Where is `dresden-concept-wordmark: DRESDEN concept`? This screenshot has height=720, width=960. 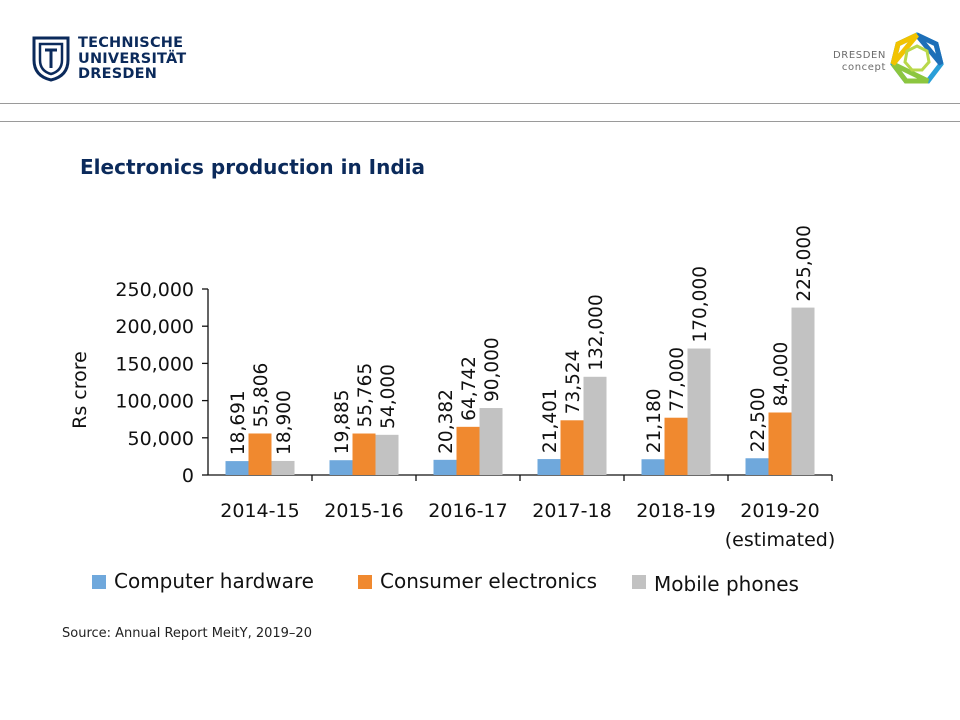 dresden-concept-wordmark: DRESDEN concept is located at coordinates (859, 62).